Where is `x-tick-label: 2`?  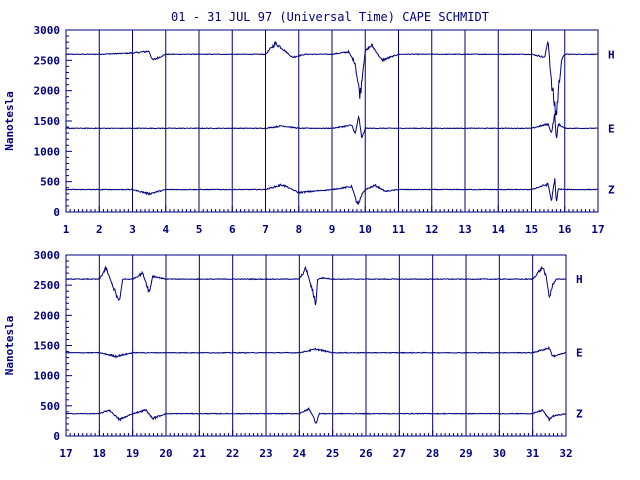 x-tick-label: 2 is located at coordinates (99, 229).